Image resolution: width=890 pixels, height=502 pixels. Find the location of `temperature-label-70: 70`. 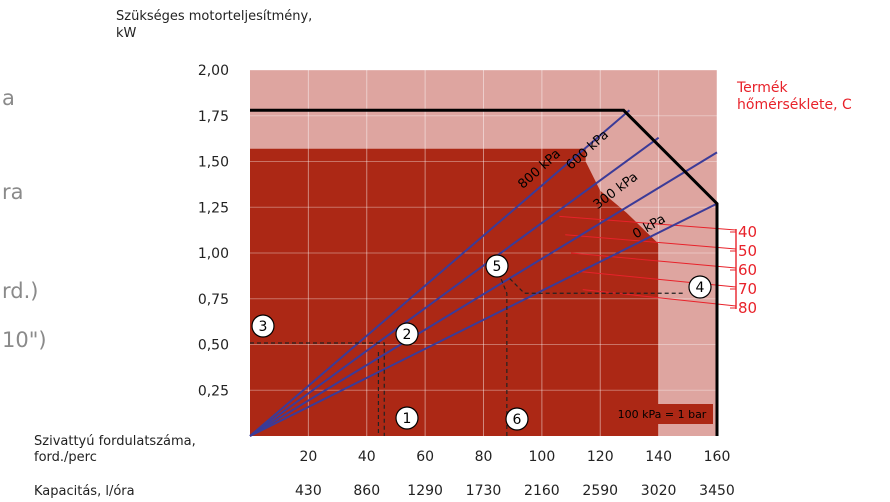

temperature-label-70: 70 is located at coordinates (747, 289).